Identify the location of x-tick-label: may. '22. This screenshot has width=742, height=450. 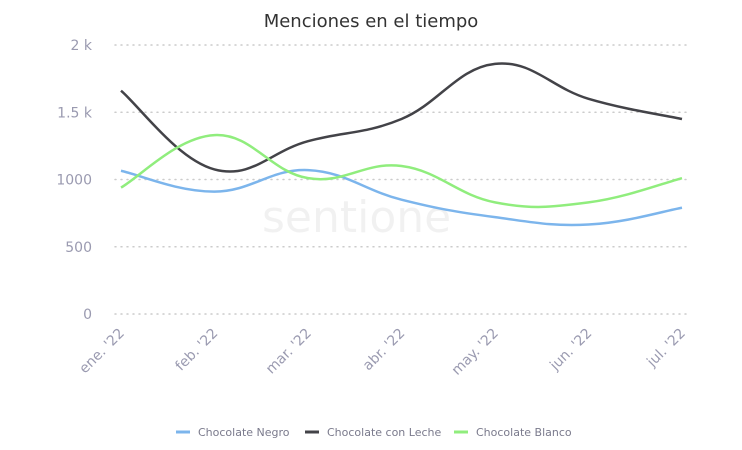
(475, 352).